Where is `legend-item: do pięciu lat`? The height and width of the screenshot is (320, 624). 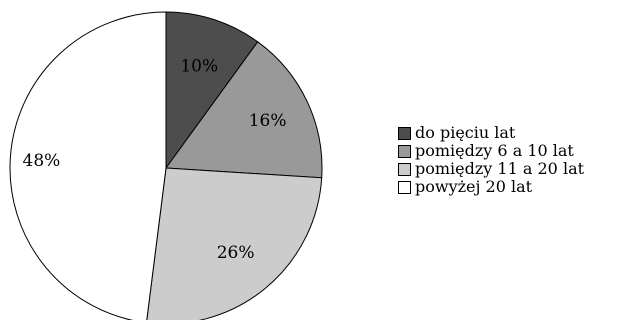 legend-item: do pięciu lat is located at coordinates (491, 133).